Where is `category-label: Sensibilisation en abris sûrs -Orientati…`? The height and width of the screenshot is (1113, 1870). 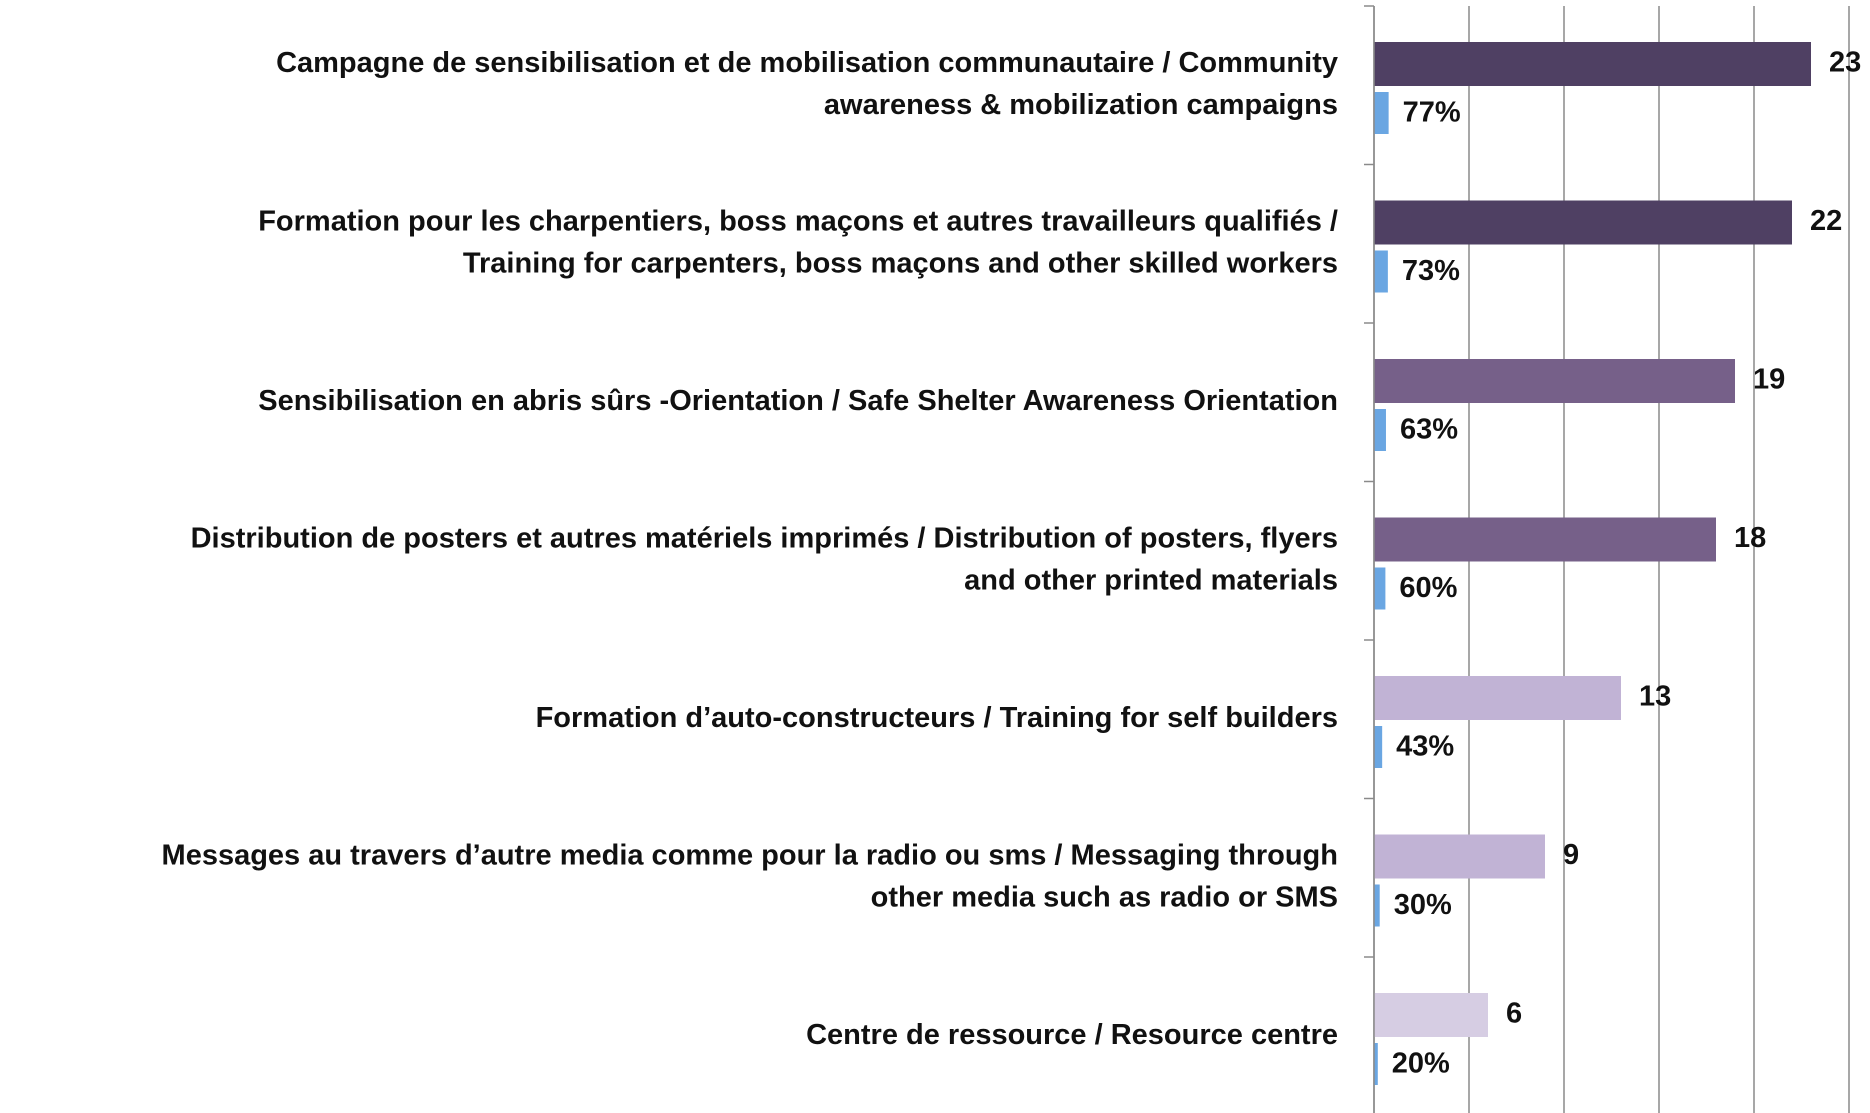 category-label: Sensibilisation en abris sûrs -Orientati… is located at coordinates (798, 401).